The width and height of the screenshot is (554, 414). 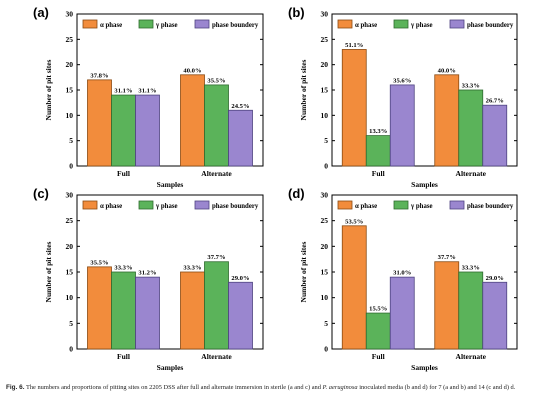 I want to click on bar-data-label: 53.5%, so click(x=354, y=221).